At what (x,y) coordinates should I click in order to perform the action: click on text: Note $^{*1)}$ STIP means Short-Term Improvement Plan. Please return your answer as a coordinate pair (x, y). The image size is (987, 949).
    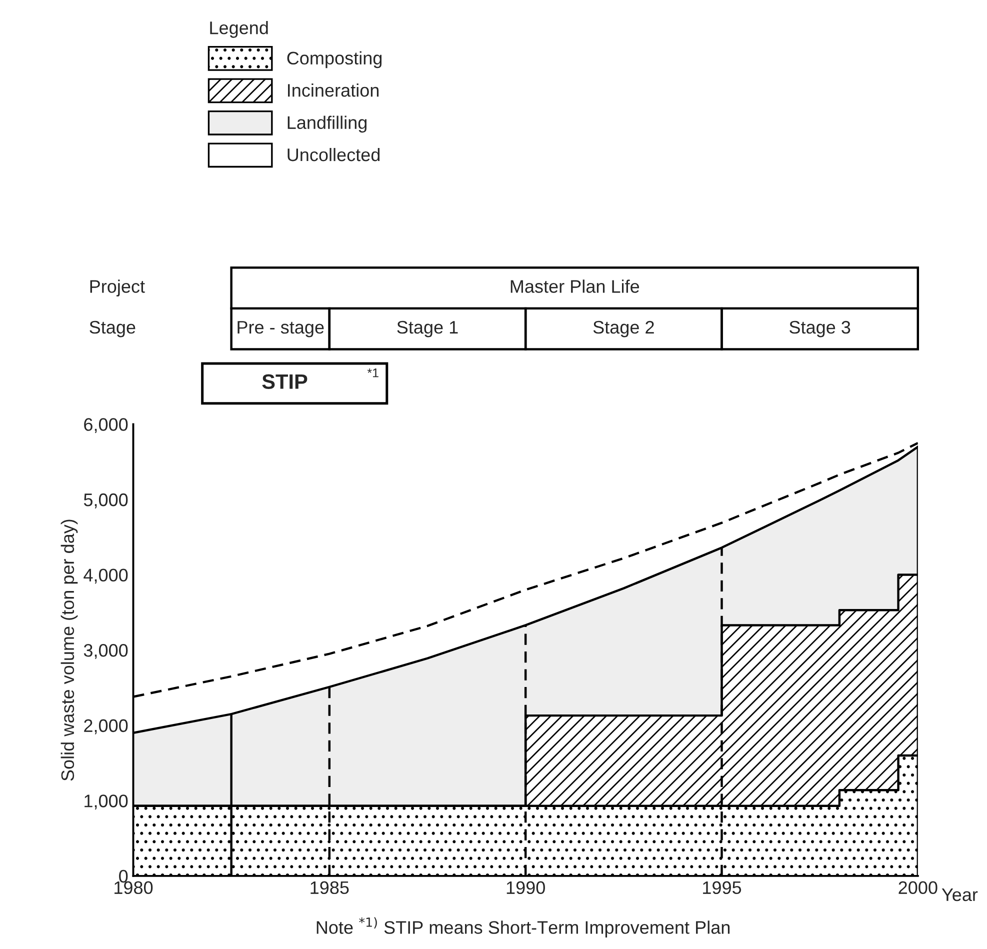
    Looking at the image, I should click on (523, 927).